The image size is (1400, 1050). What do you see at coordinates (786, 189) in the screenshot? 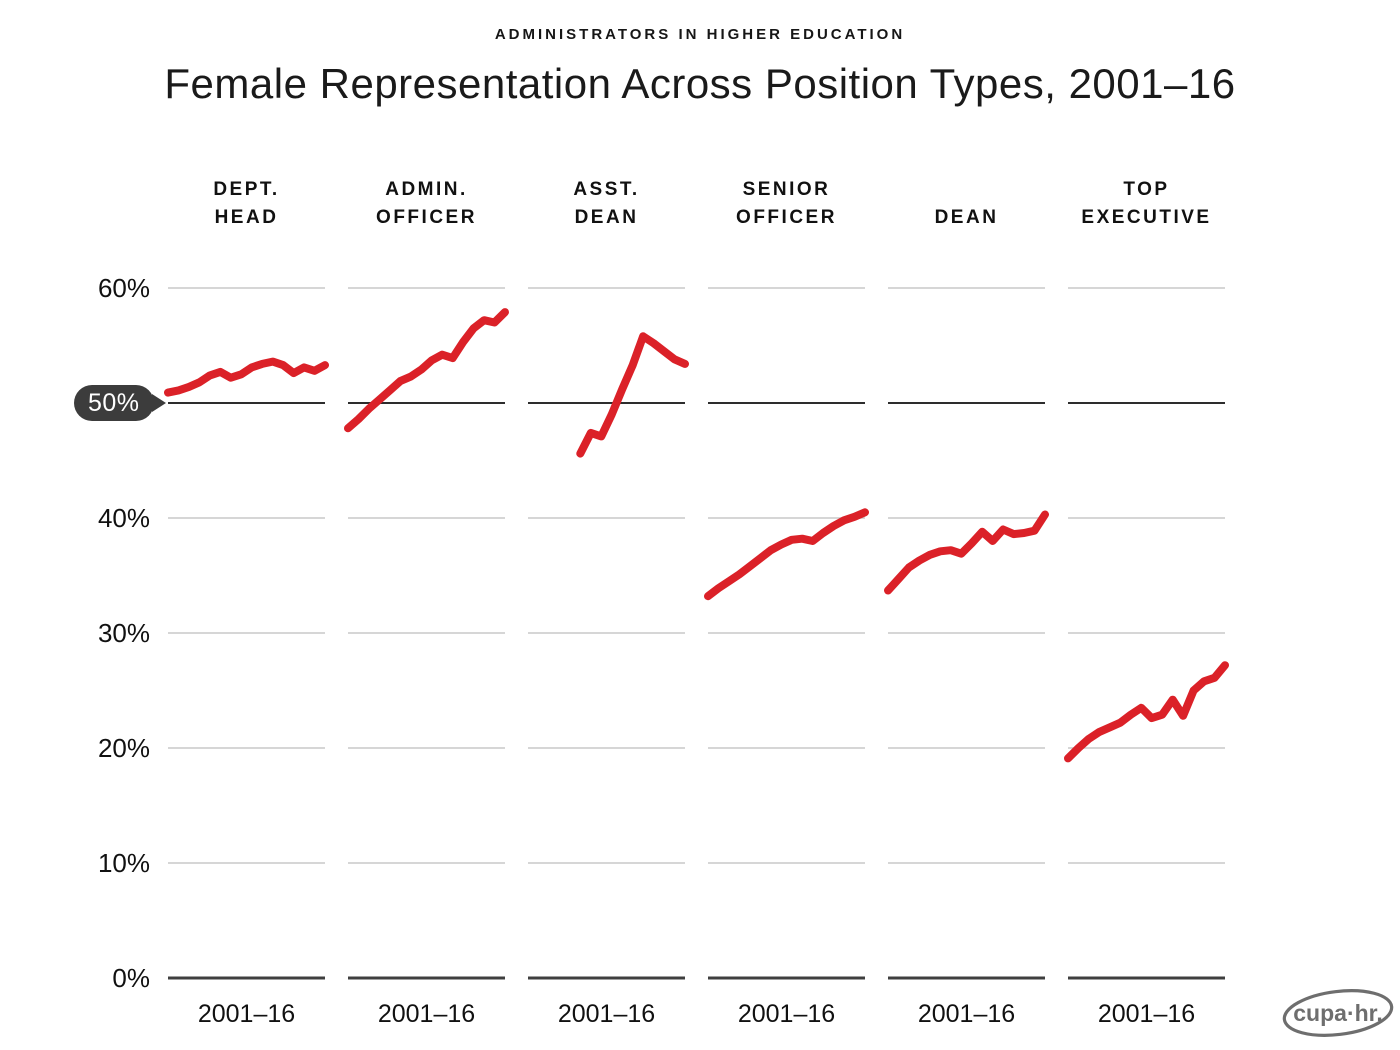
I see `panel-header-line: SENIOR` at bounding box center [786, 189].